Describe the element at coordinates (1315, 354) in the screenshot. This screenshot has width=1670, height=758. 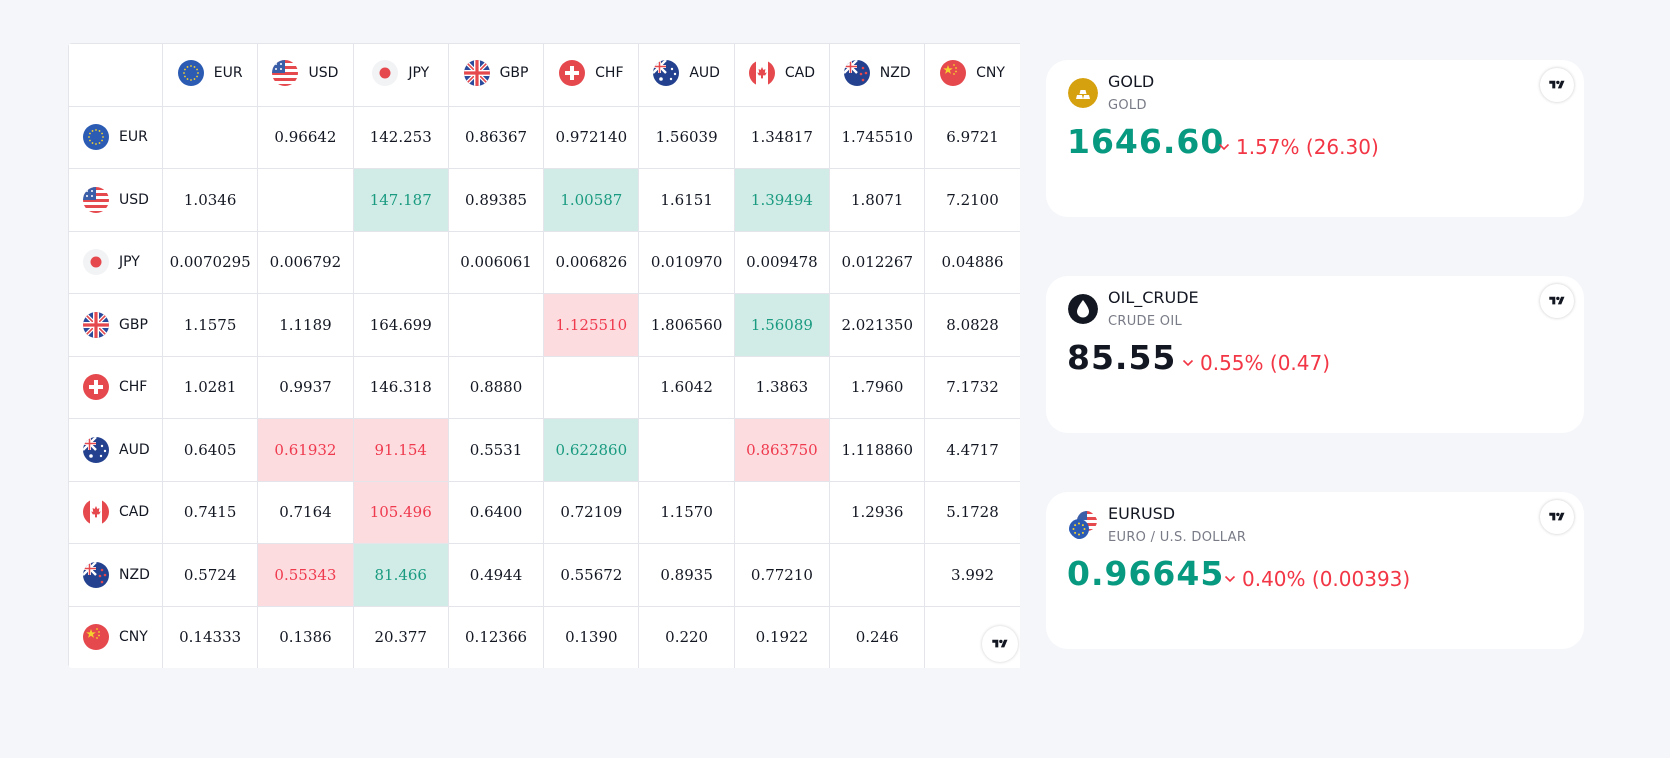
I see `ticker-card-oil-crude: OIL_CRUDE CRUDE OIL 85.55 0.55% (0.47)` at that location.